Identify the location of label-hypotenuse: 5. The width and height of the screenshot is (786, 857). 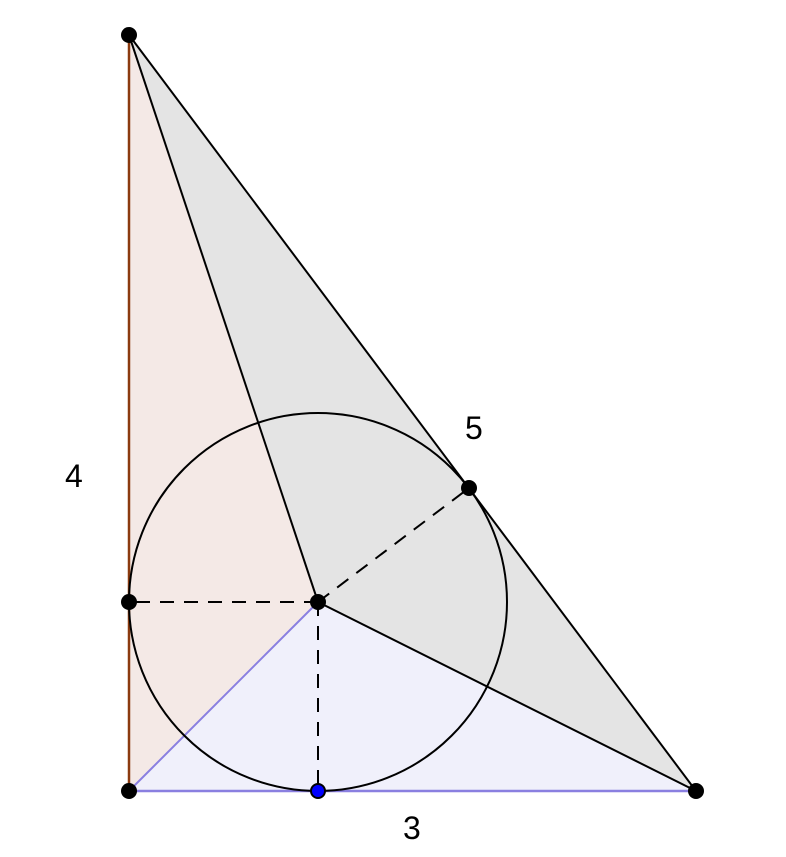
(474, 428).